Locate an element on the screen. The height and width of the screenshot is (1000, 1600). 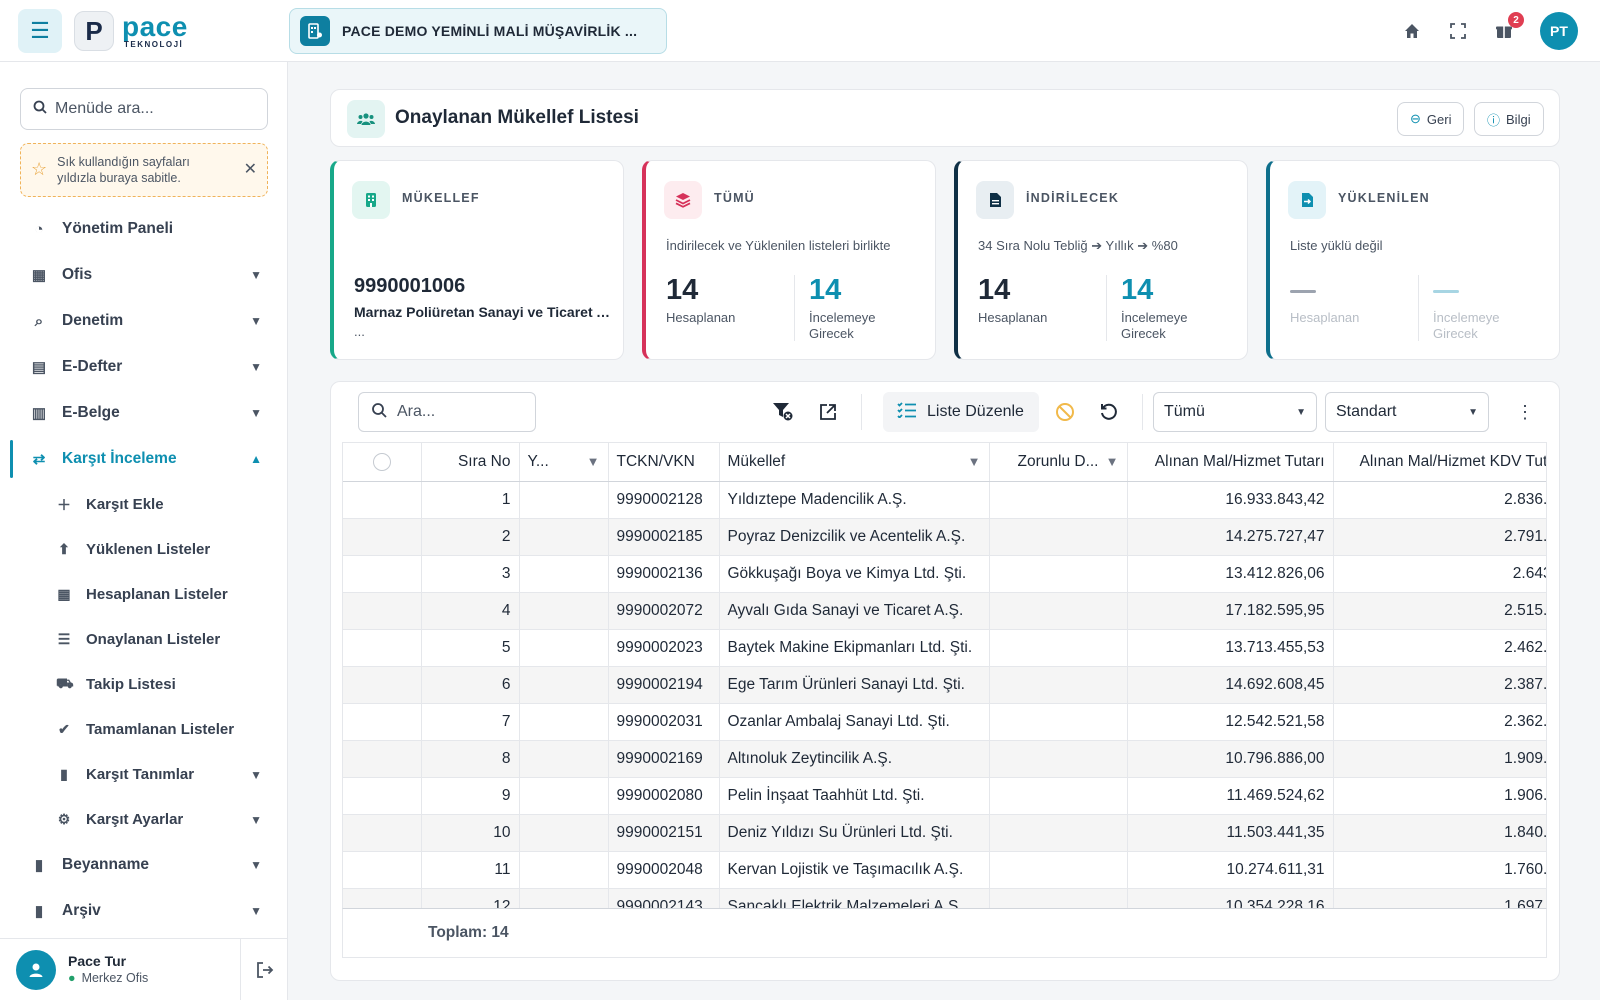
select-all-checkbox is located at coordinates (382, 462).